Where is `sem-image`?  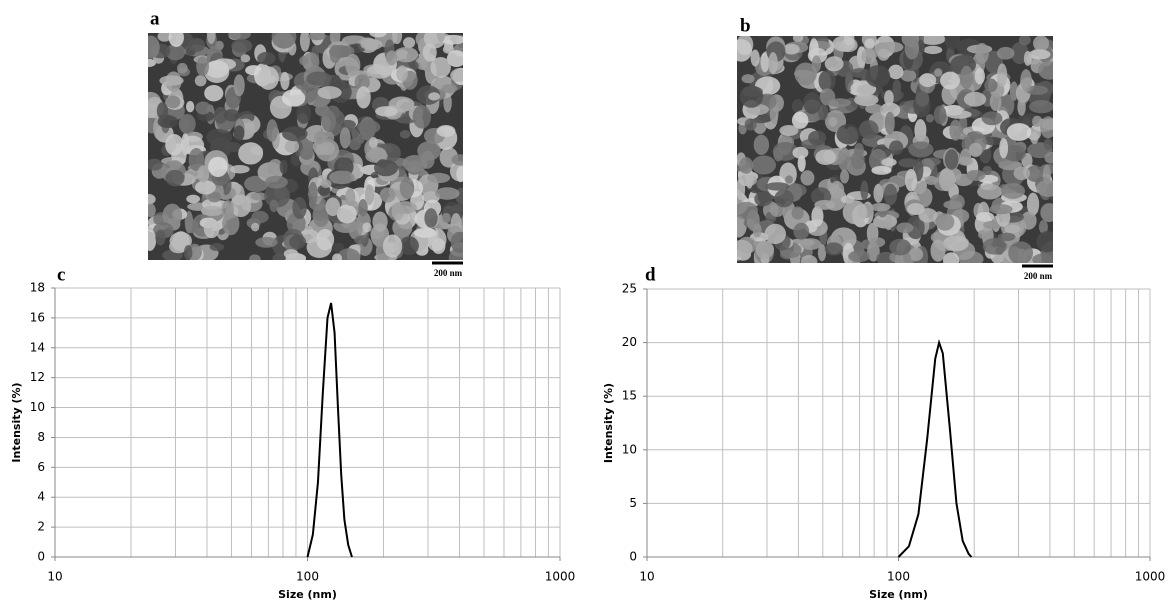 sem-image is located at coordinates (305, 146).